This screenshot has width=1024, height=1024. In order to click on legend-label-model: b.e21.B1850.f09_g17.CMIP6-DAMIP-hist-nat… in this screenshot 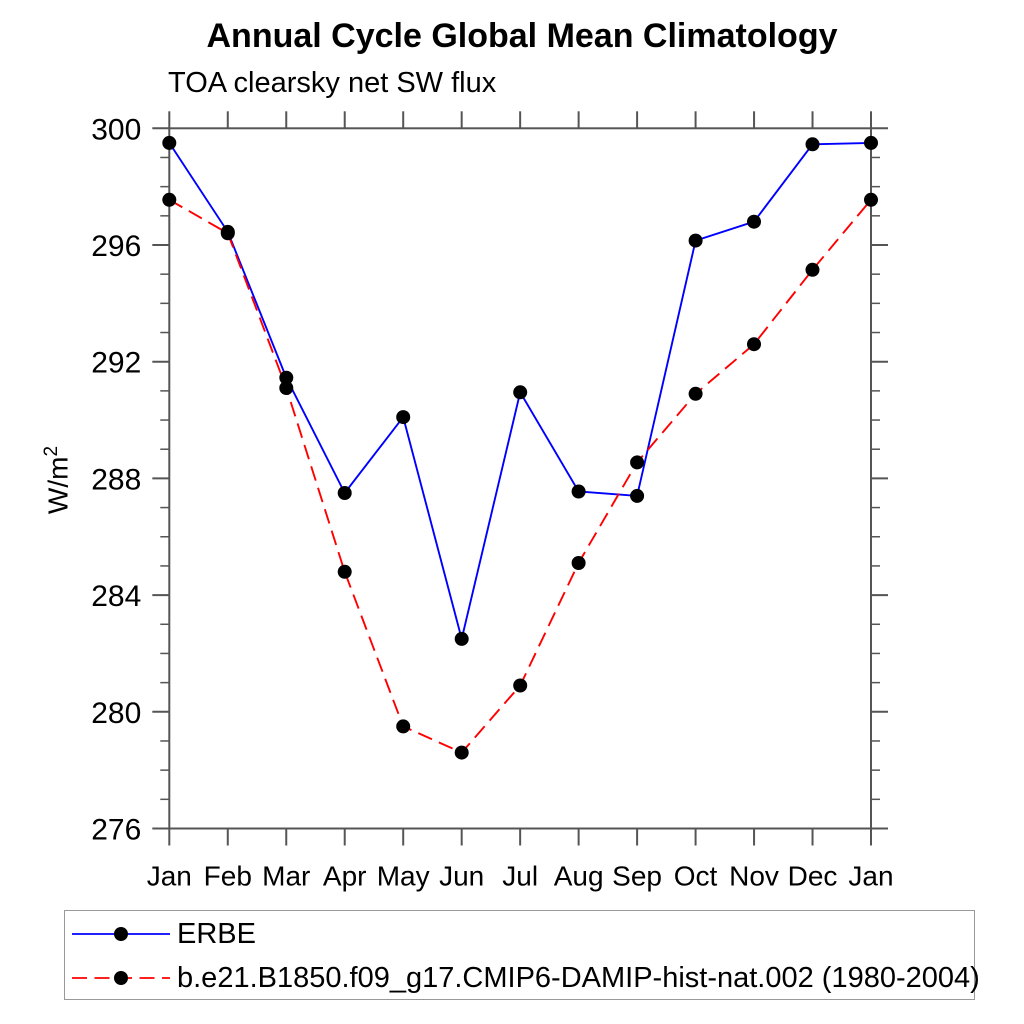, I will do `click(578, 977)`.